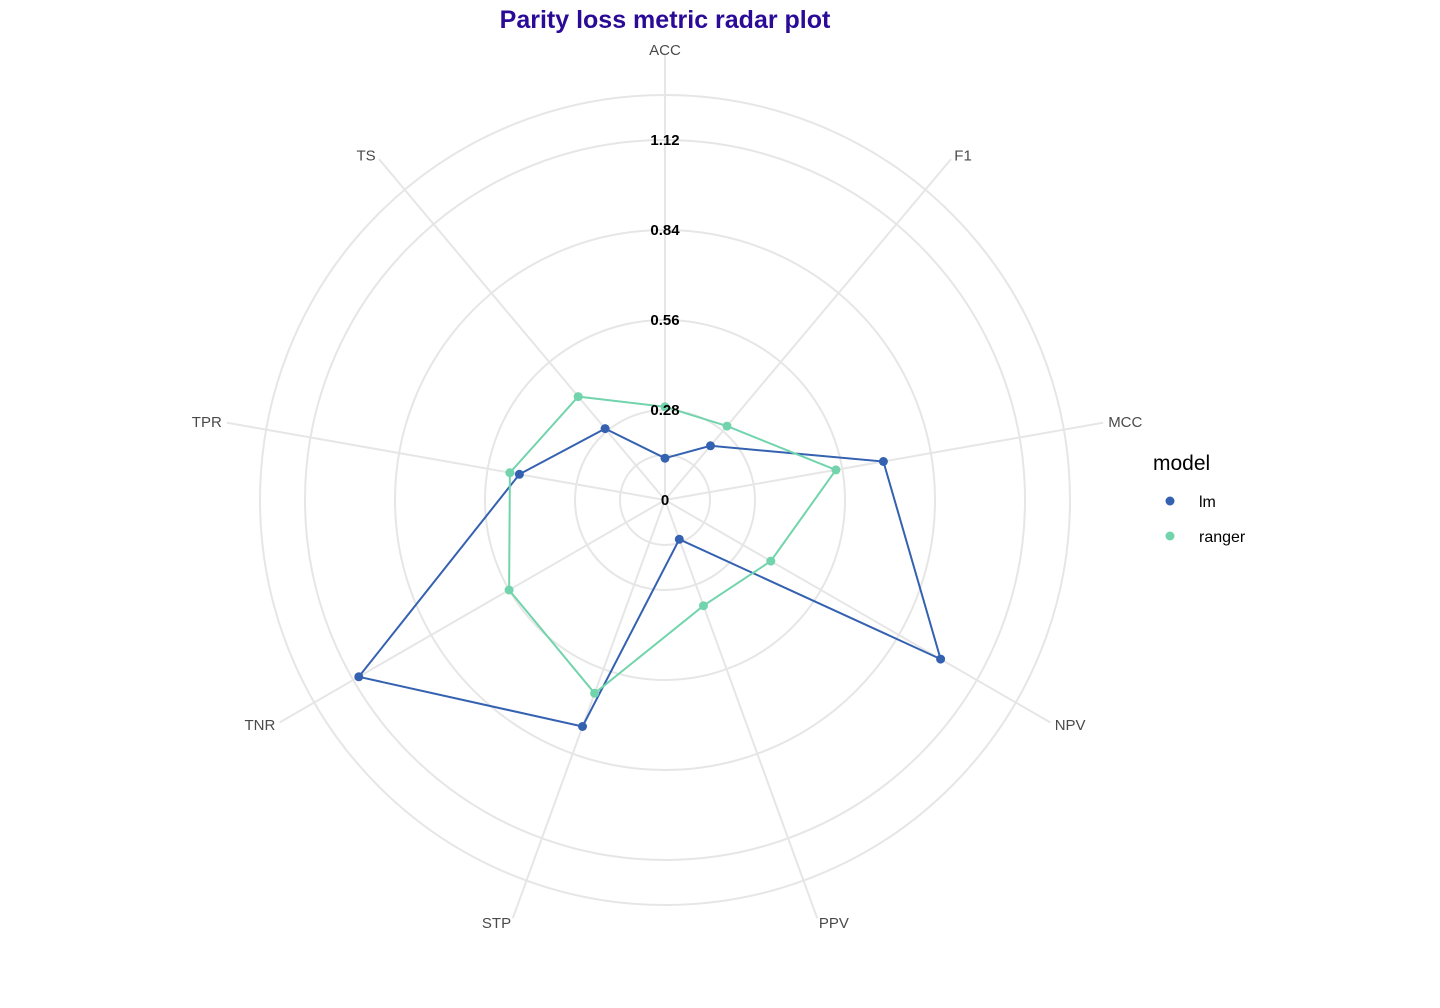 Image resolution: width=1440 pixels, height=1008 pixels. What do you see at coordinates (1181, 463) in the screenshot?
I see `legend-title: model` at bounding box center [1181, 463].